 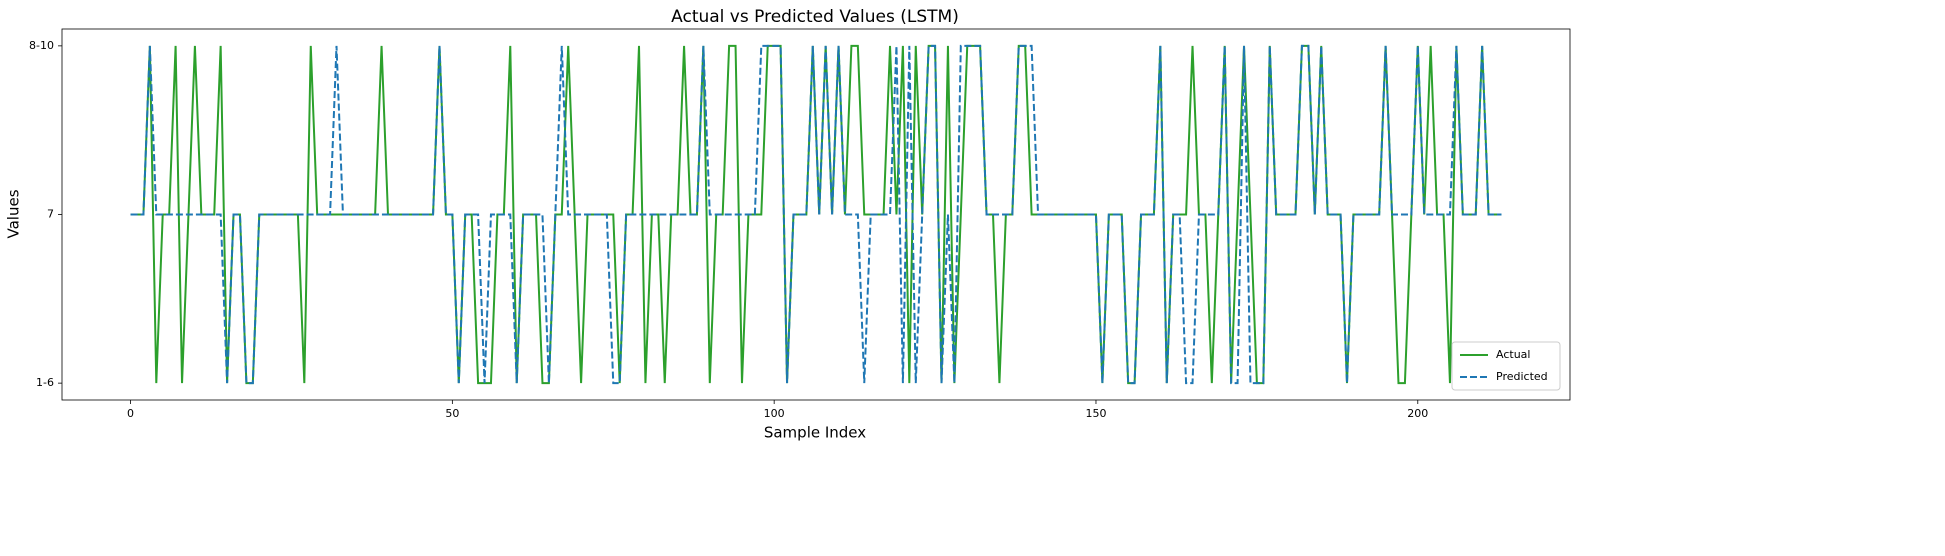 What do you see at coordinates (130, 413) in the screenshot?
I see `x-tick-label: 0` at bounding box center [130, 413].